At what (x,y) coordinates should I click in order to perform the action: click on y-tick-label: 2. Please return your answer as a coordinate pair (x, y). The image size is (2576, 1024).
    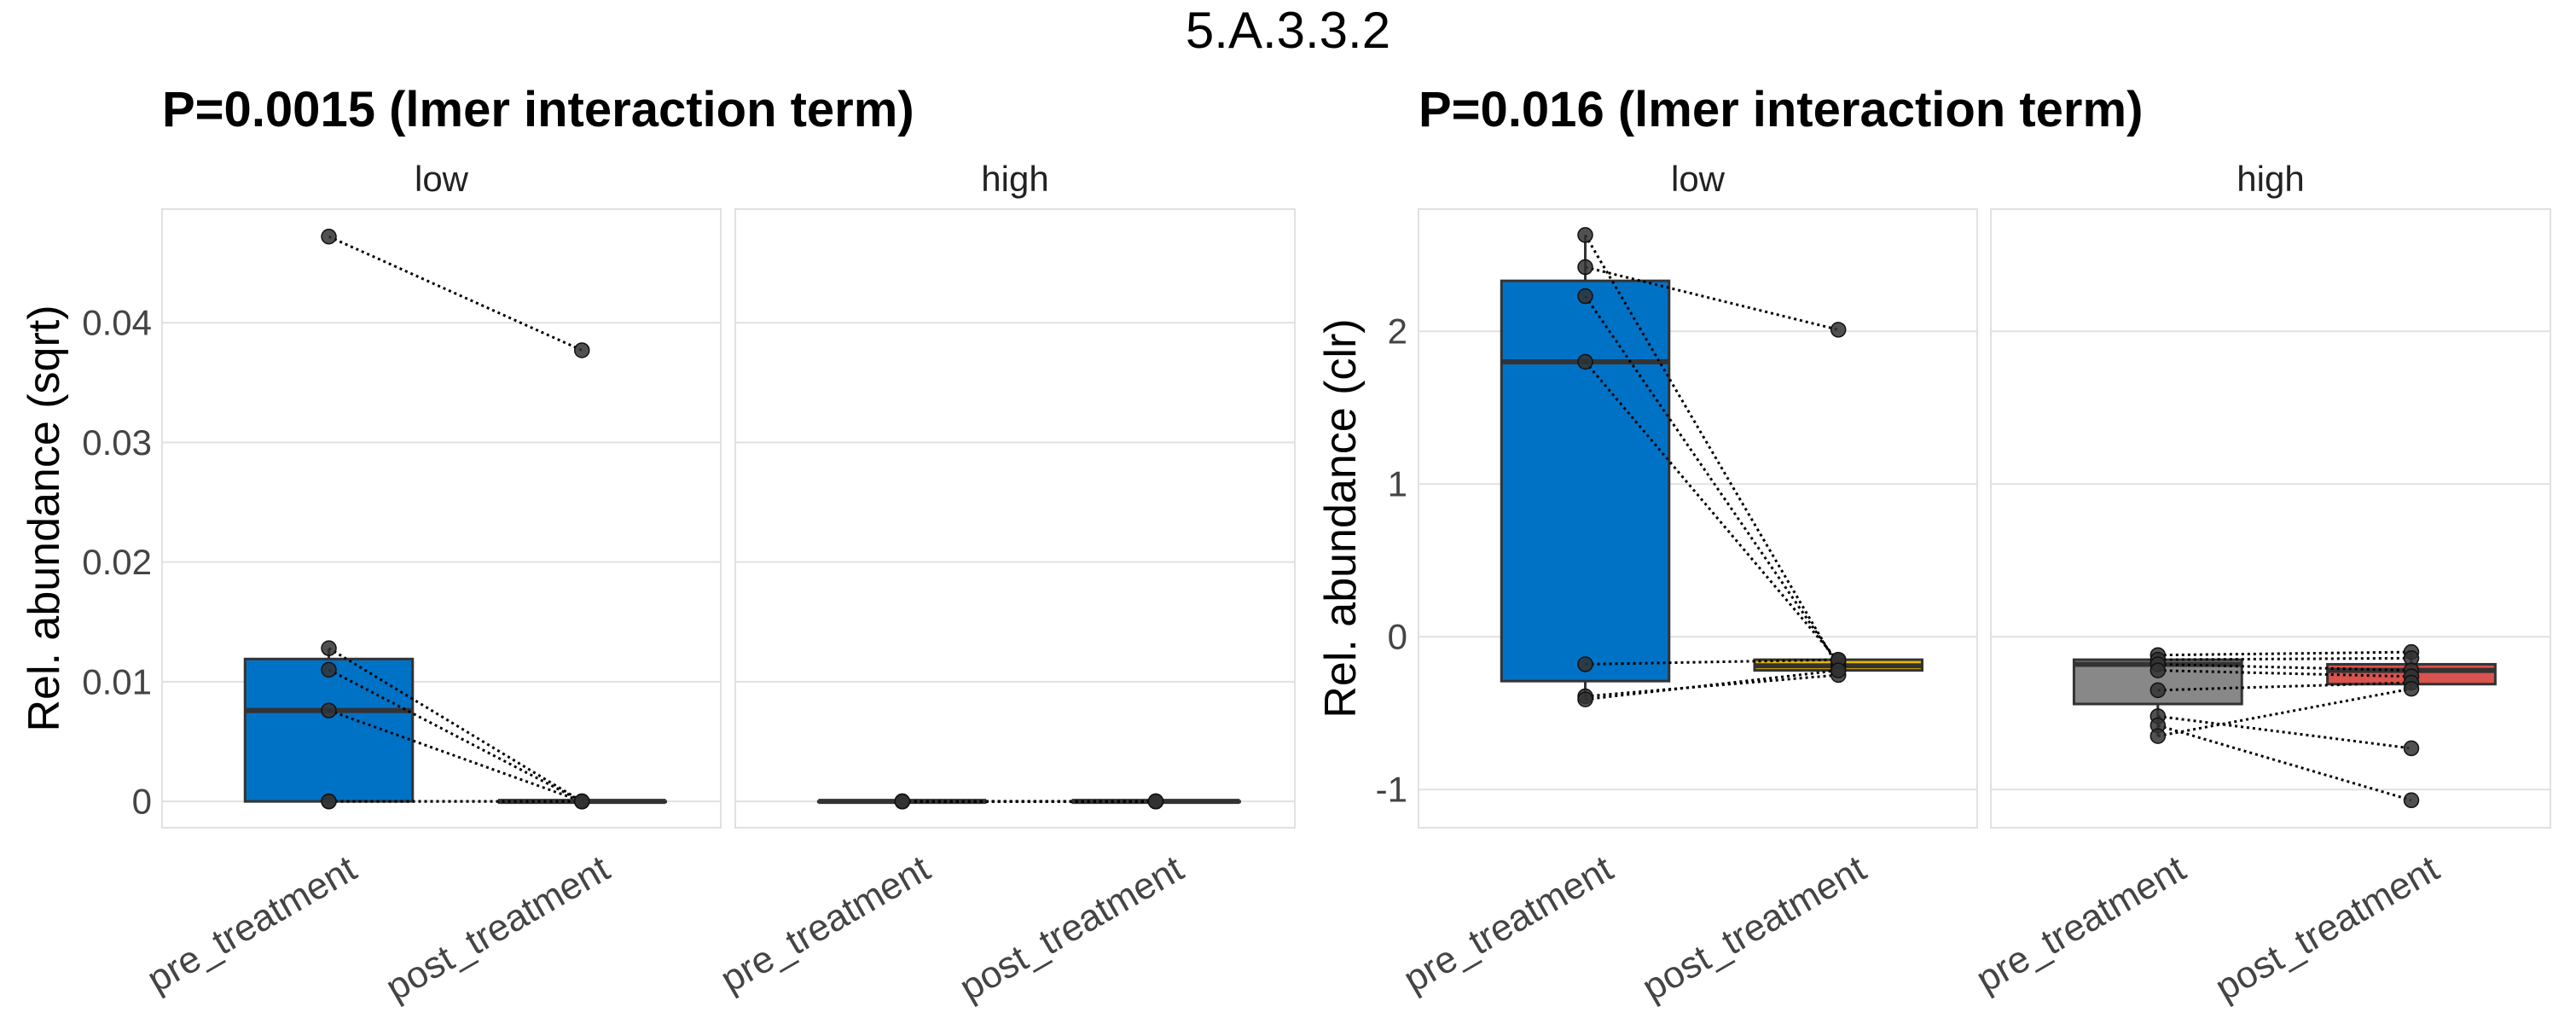
    Looking at the image, I should click on (1397, 331).